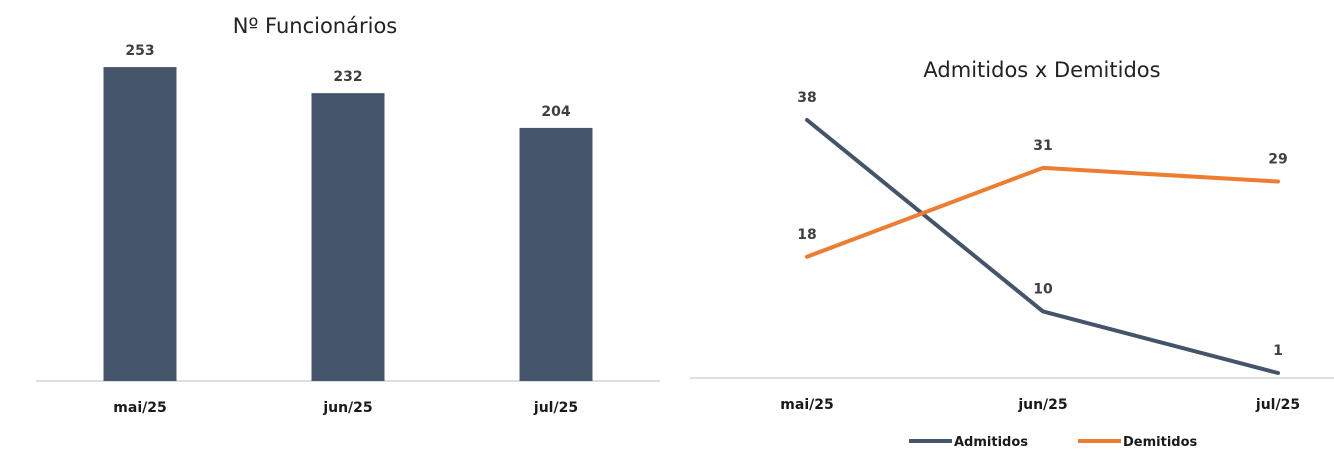 The width and height of the screenshot is (1334, 449). What do you see at coordinates (315, 26) in the screenshot?
I see `bar-chart-title: Nº Funcionários` at bounding box center [315, 26].